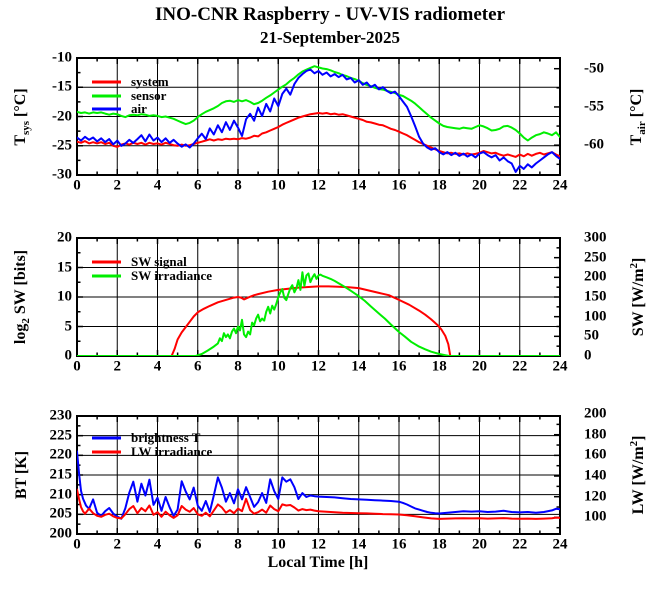 The height and width of the screenshot is (595, 660). Describe the element at coordinates (62, 145) in the screenshot. I see `left-axis-tick-label: -25` at that location.